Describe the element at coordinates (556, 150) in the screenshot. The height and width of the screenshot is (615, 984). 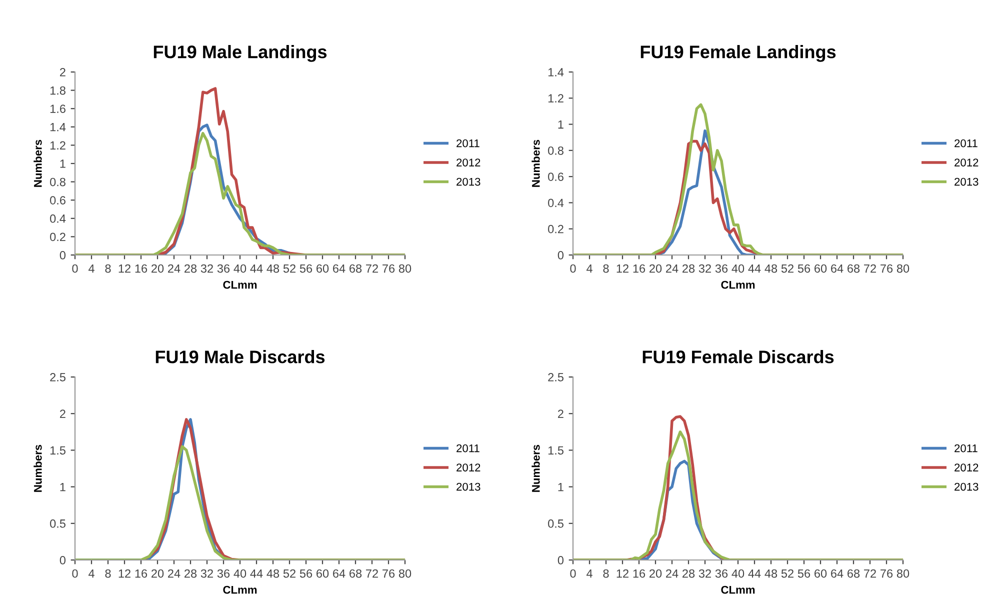
I see `y-tick-label: 0.8` at that location.